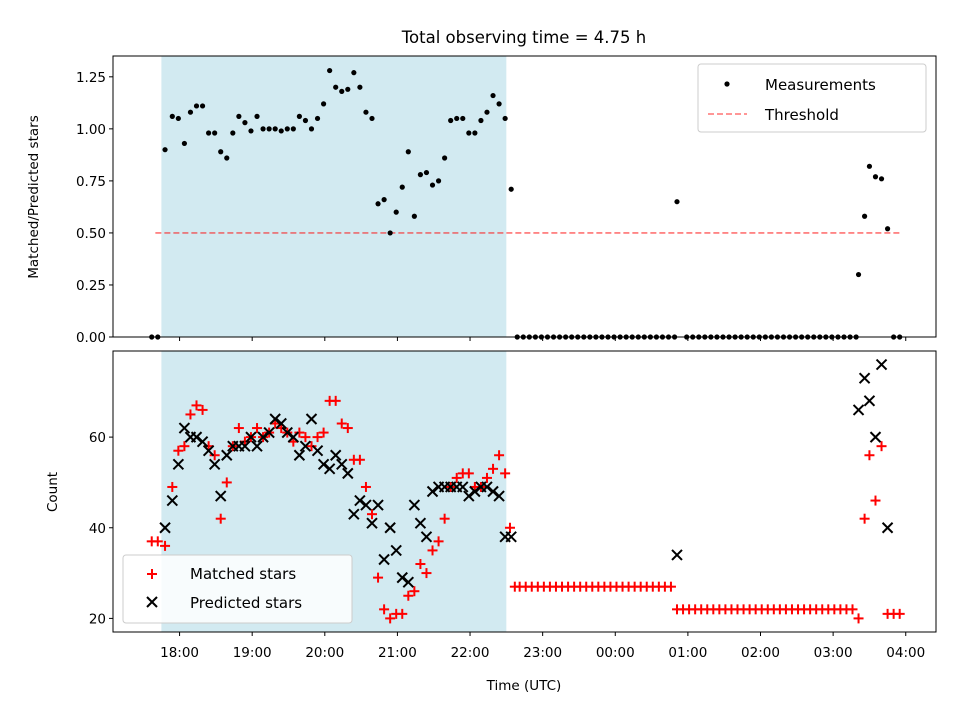  I want to click on y-tick-label: 60, so click(97, 438).